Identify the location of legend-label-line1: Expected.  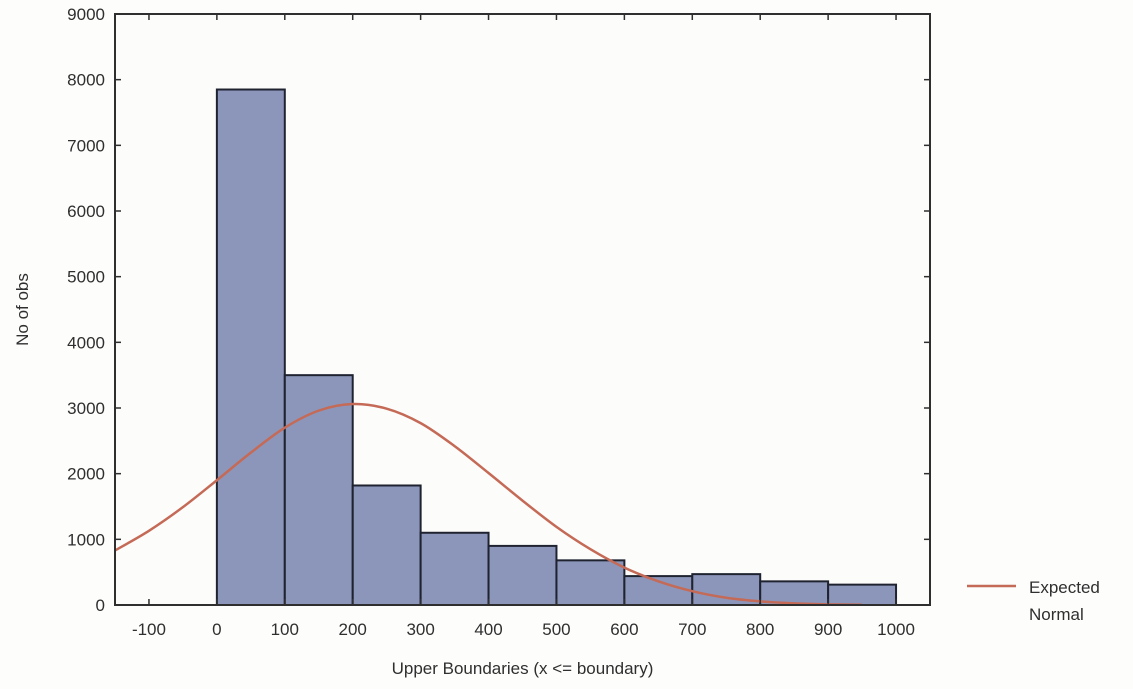
(1064, 587).